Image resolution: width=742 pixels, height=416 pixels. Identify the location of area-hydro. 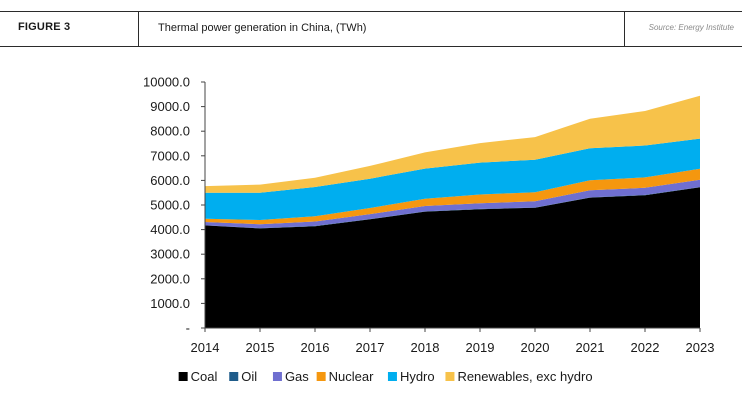
(452, 179).